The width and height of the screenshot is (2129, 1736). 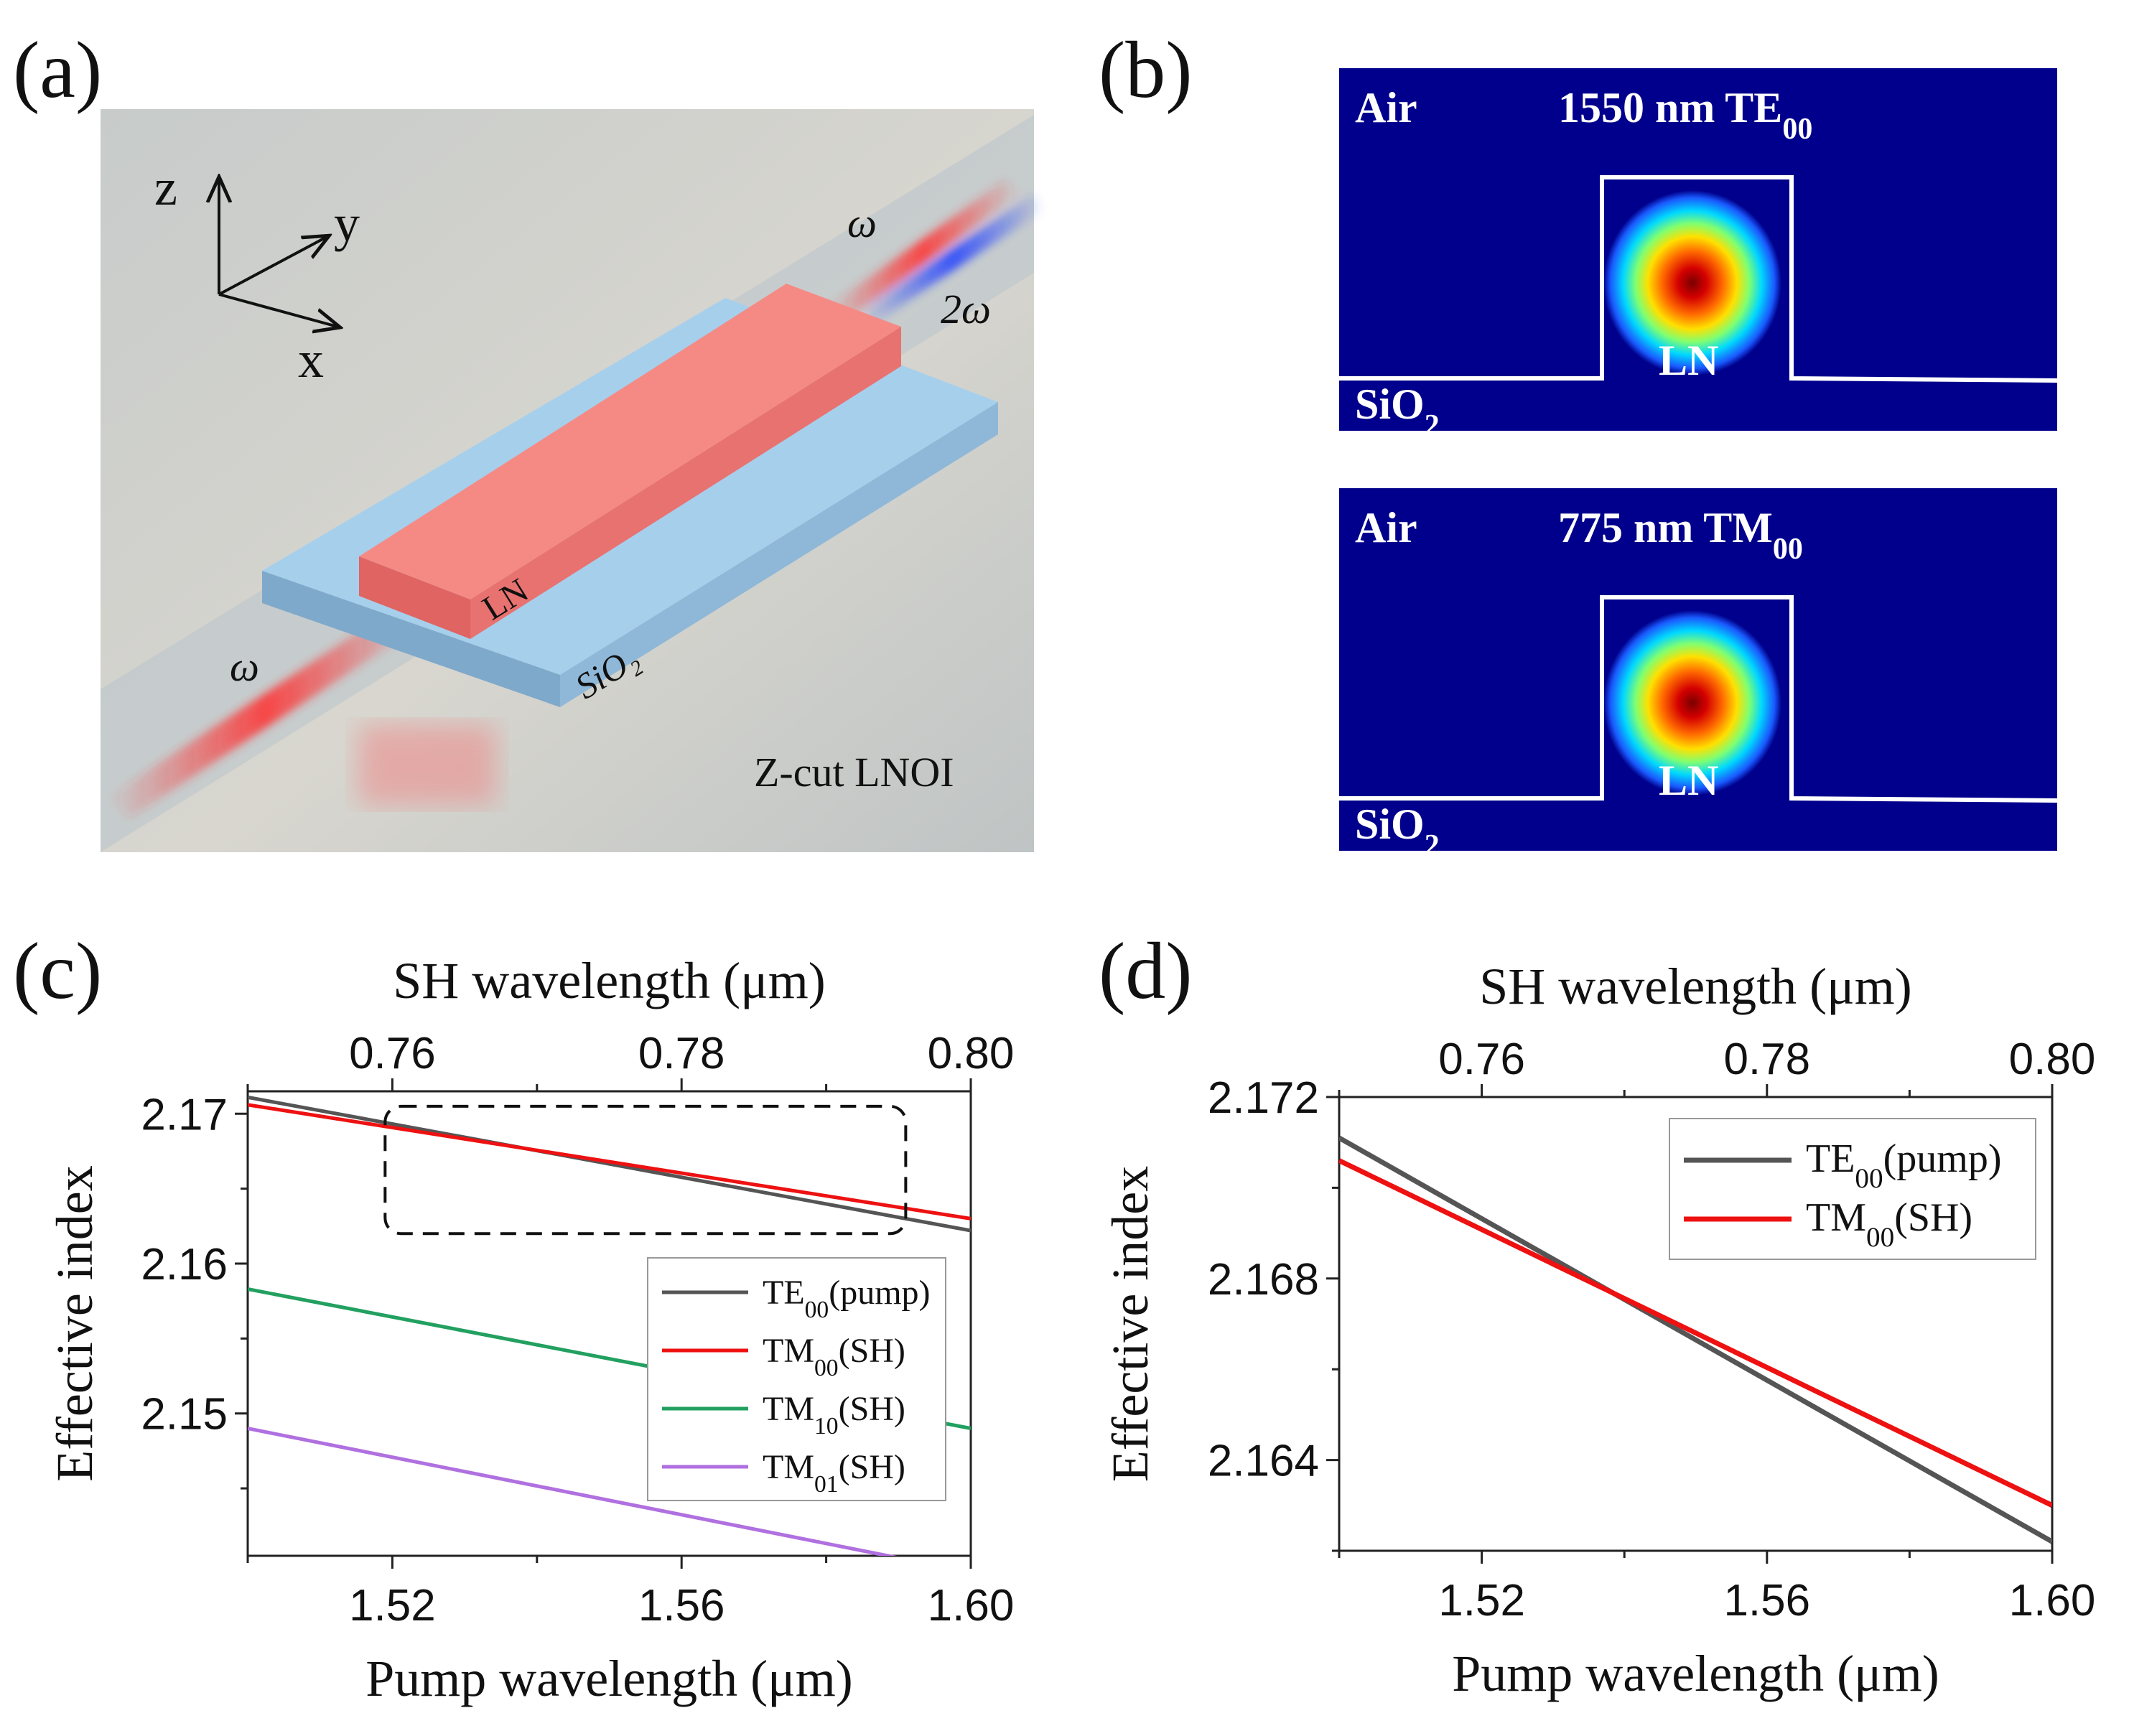 I want to click on ln-top, so click(x=630, y=441).